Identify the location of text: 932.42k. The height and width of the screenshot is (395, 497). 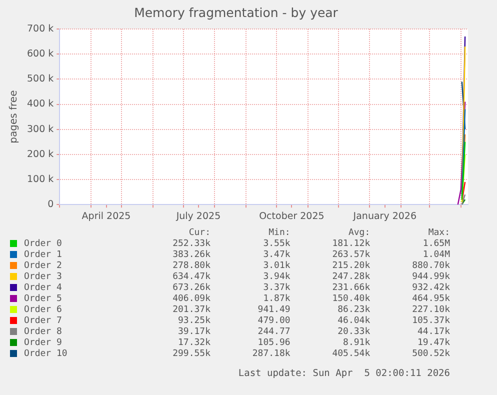
(430, 288).